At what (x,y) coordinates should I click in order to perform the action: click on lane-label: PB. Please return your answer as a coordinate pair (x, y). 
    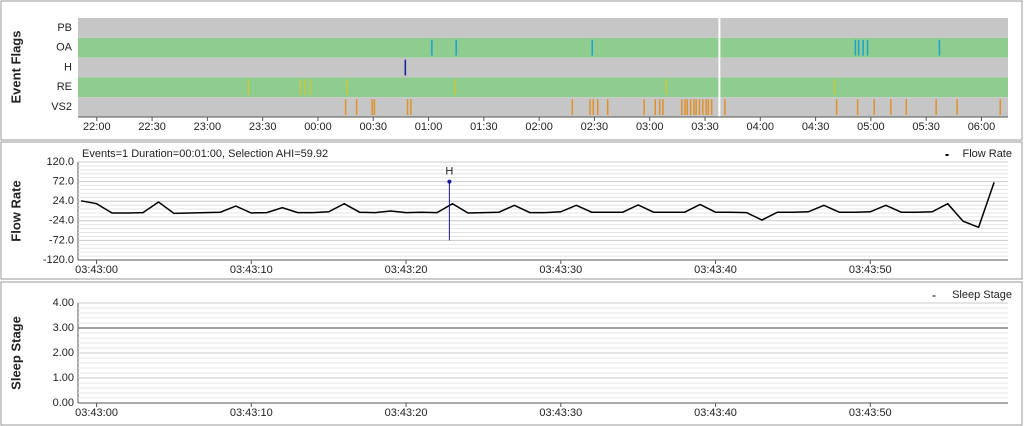
    Looking at the image, I should click on (64, 28).